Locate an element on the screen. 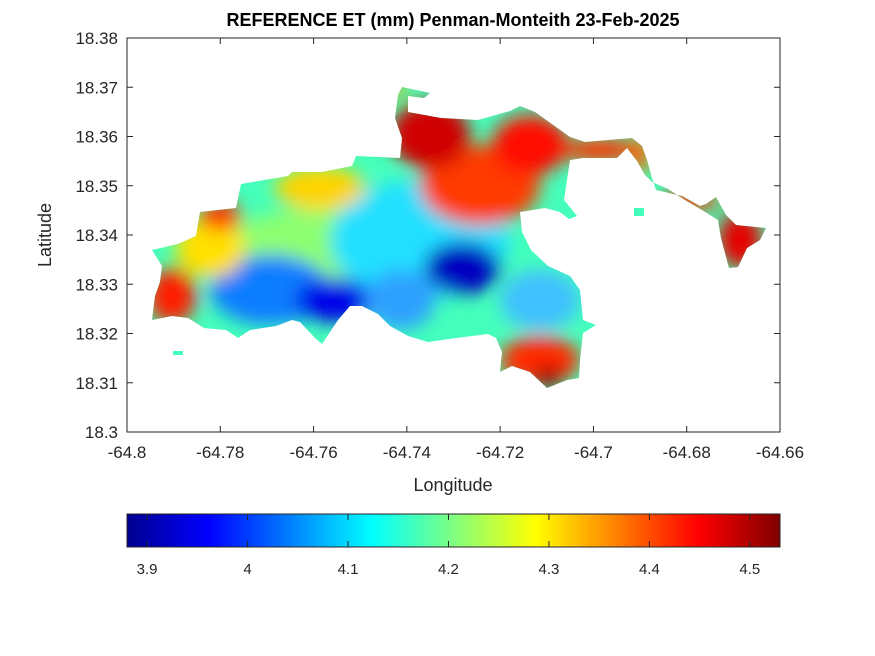 The height and width of the screenshot is (656, 875). y-tick-label: 18.3 is located at coordinates (101, 432).